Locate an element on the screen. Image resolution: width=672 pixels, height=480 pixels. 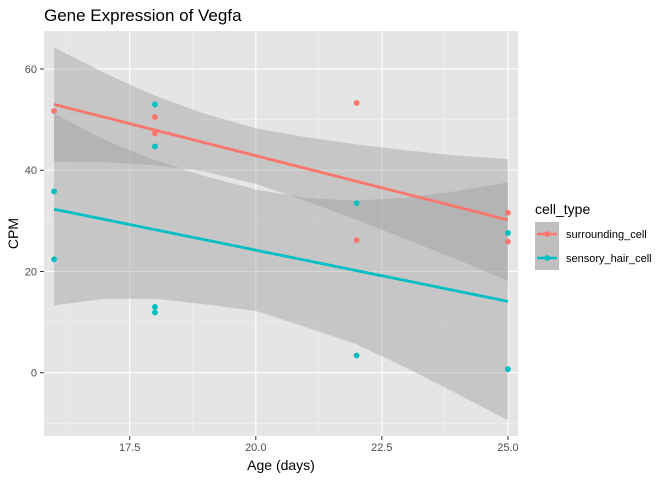
y-axis: 0 20 40 60 is located at coordinates (34, 222).